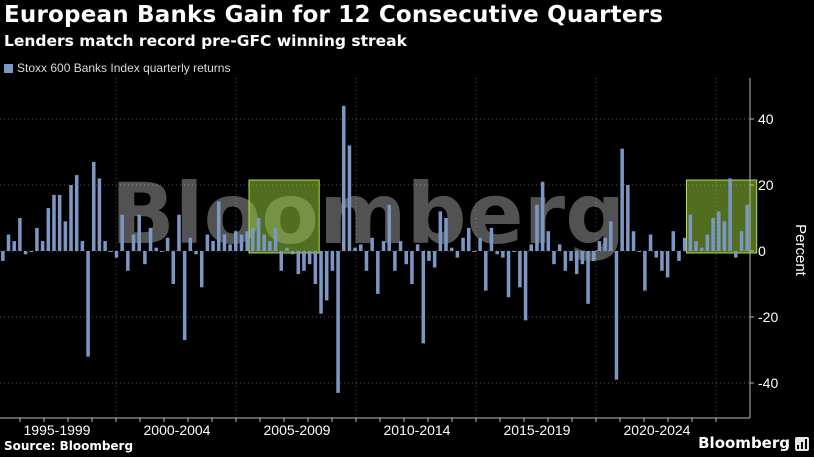 The image size is (814, 457). I want to click on watermark: Bloomberg, so click(368, 214).